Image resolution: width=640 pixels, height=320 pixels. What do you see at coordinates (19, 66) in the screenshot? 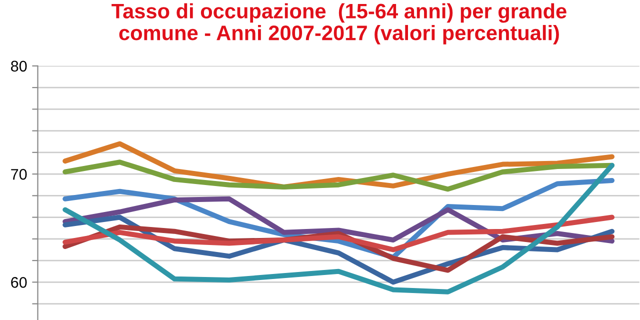
I see `y-tick-label: 80` at bounding box center [19, 66].